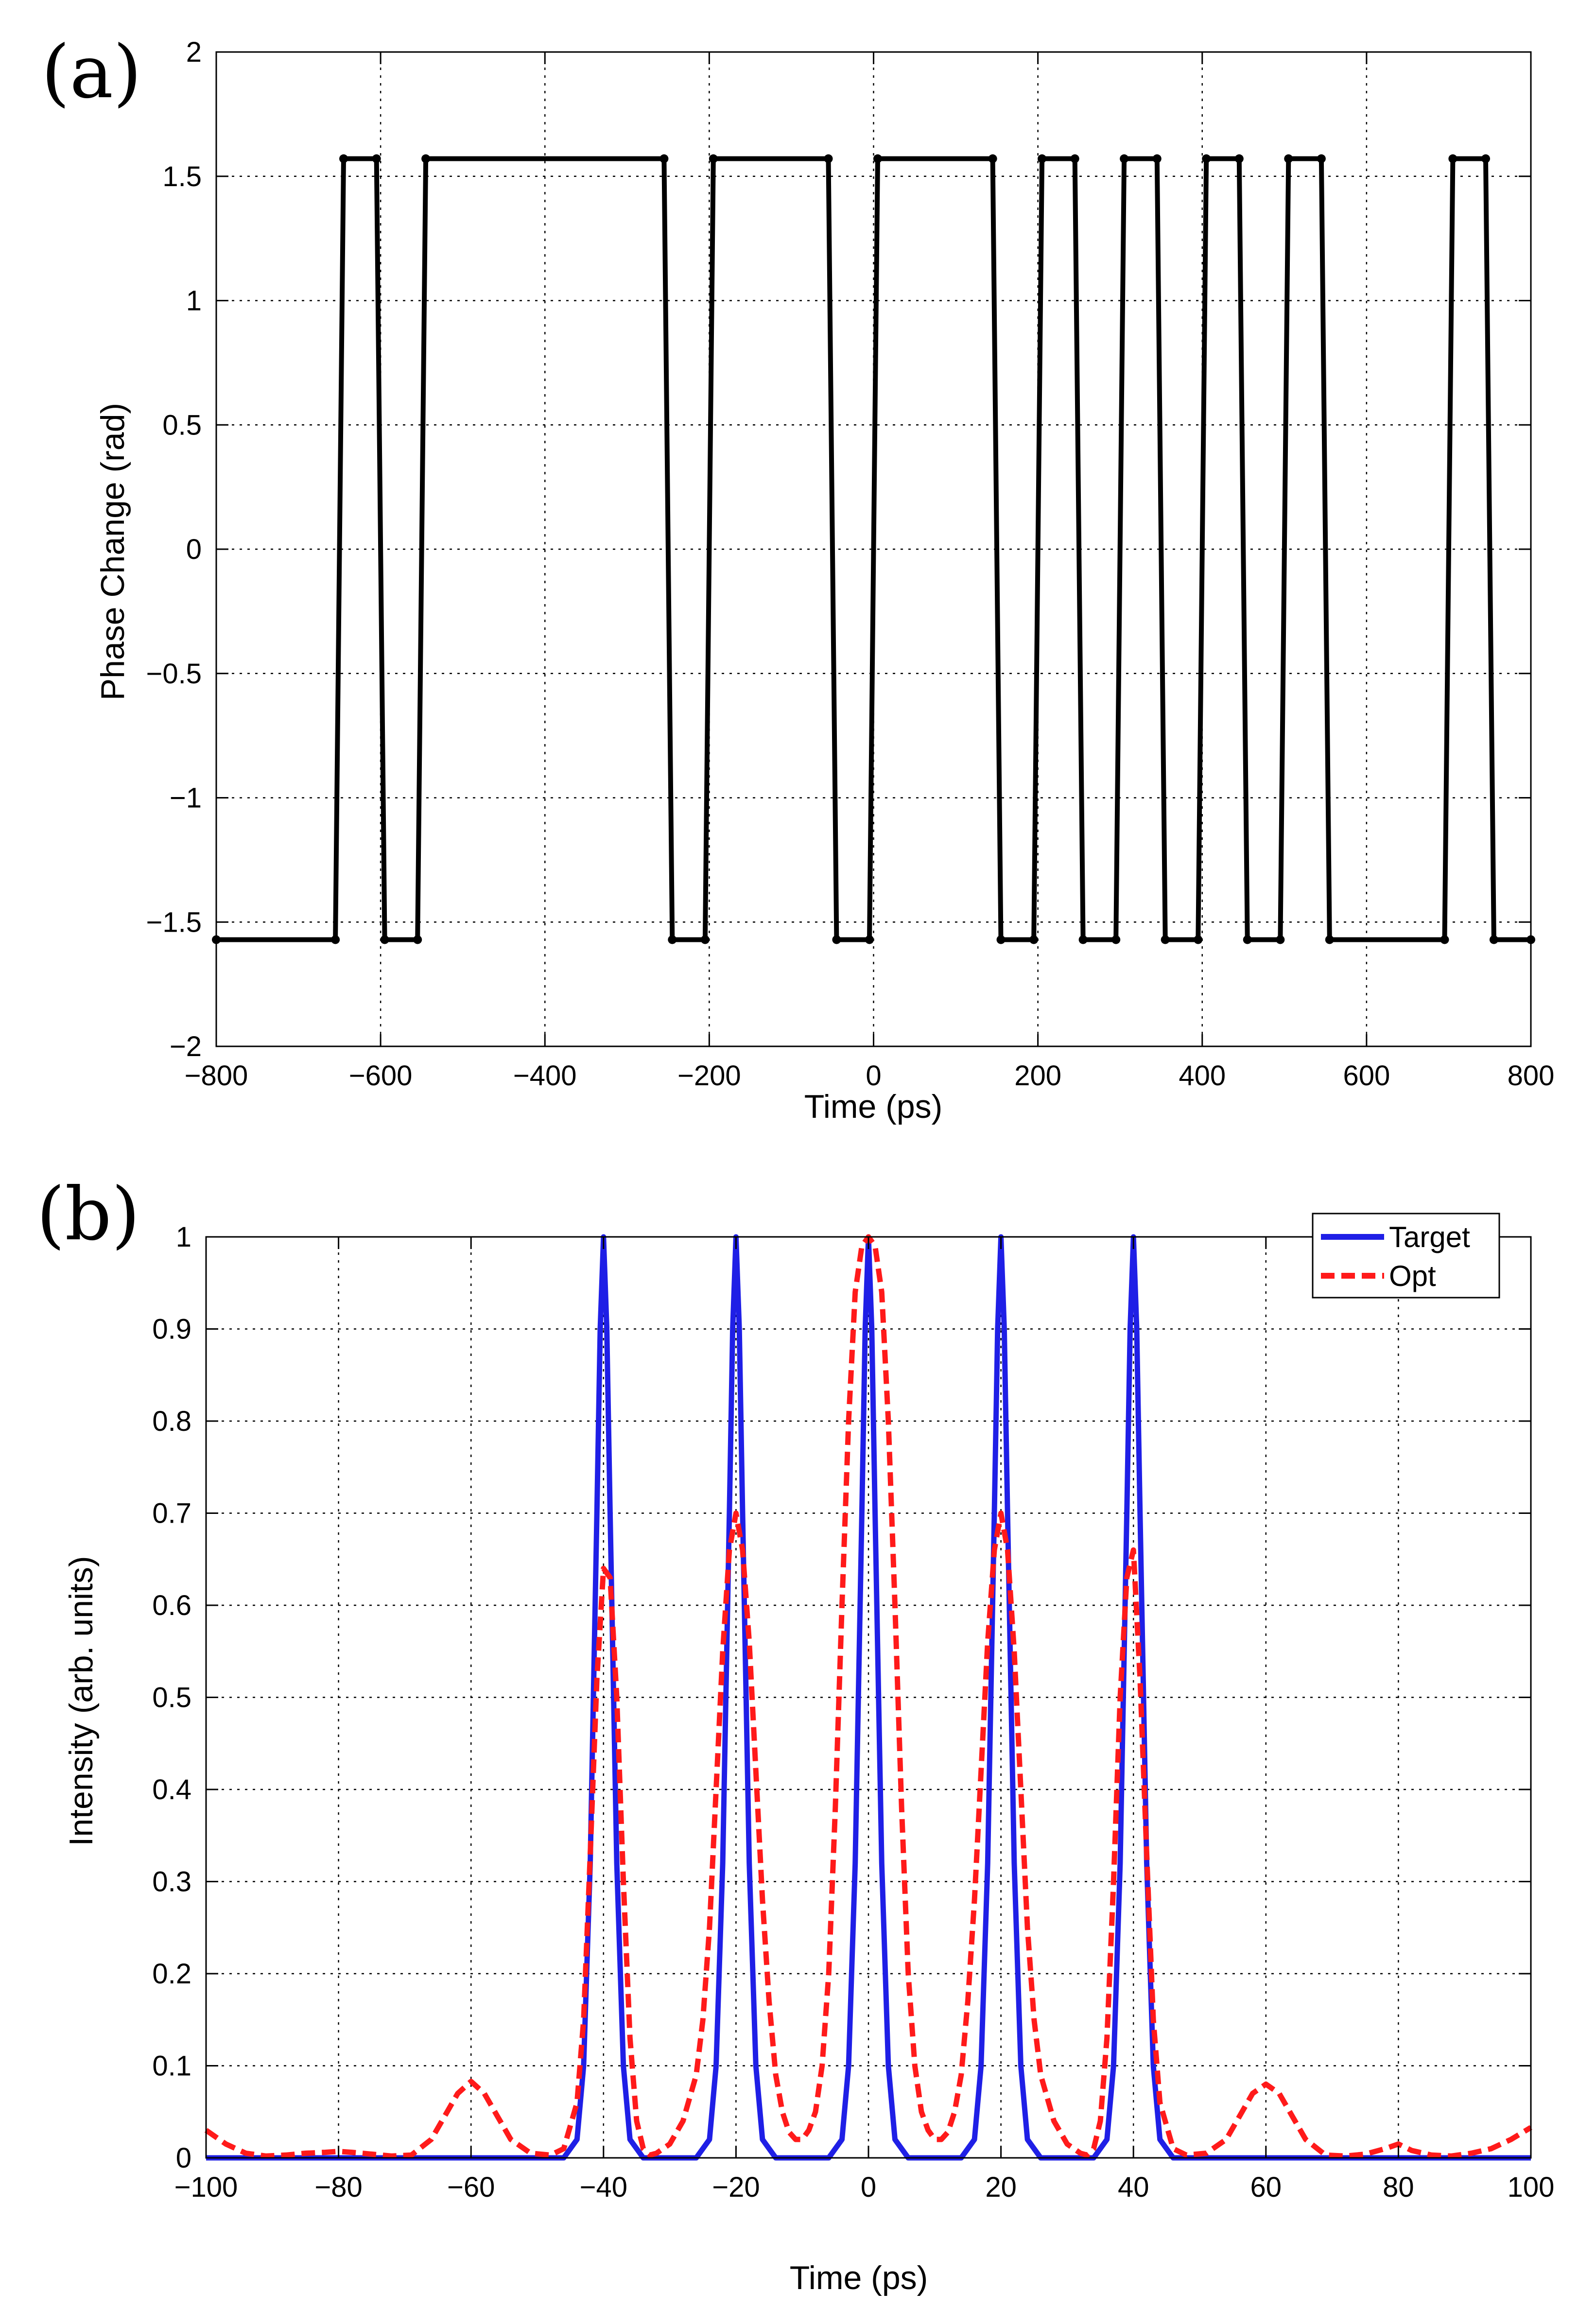 This screenshot has width=1596, height=2309. Describe the element at coordinates (1266, 2187) in the screenshot. I see `x-tick-label: 60` at that location.